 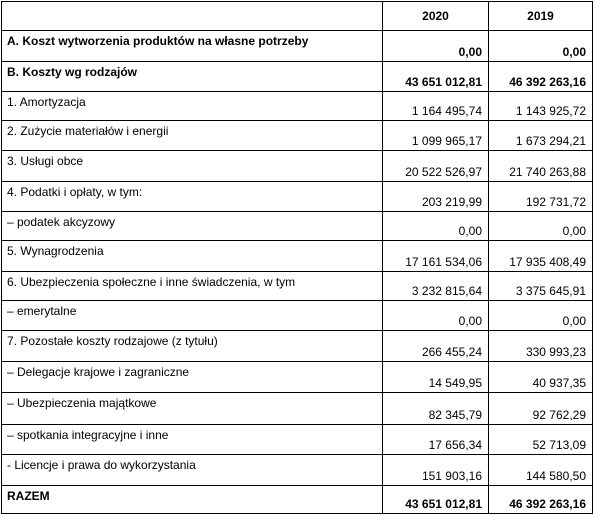 I want to click on row-label: 2. Zużycie materiałów i energii, so click(x=192, y=135).